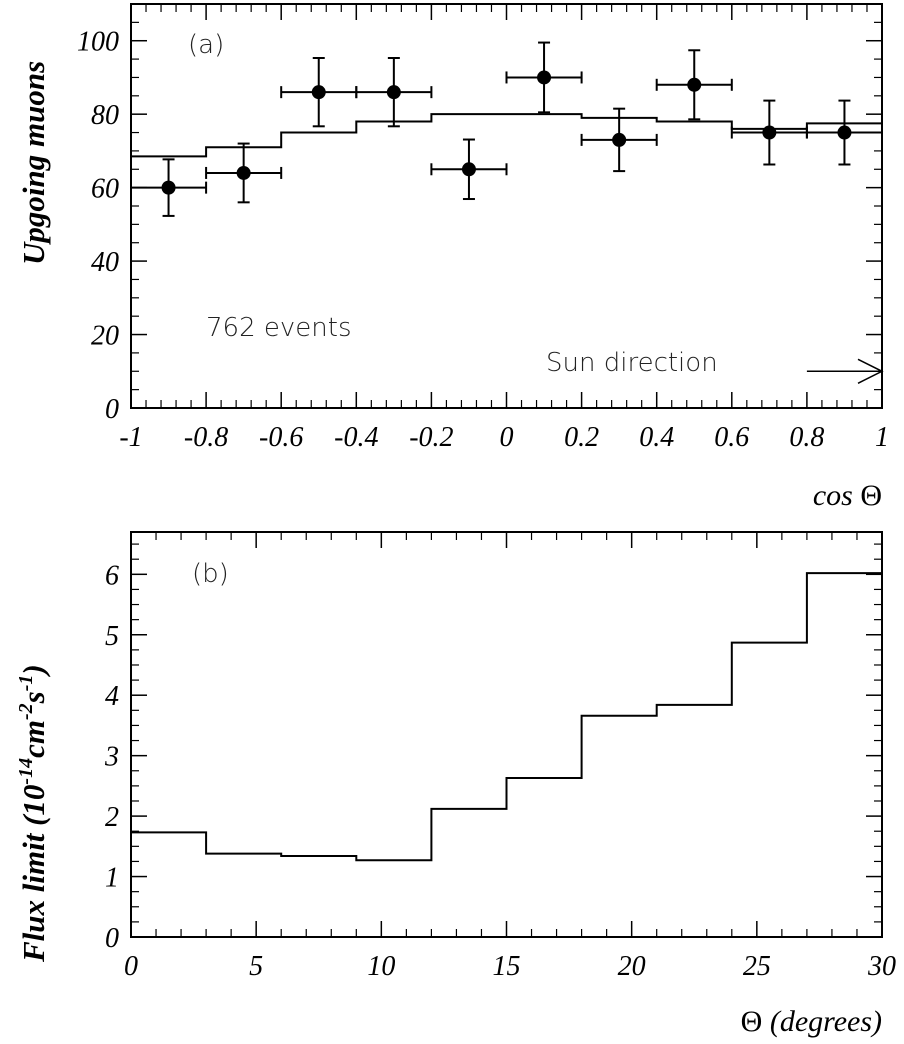  What do you see at coordinates (256, 966) in the screenshot?
I see `x-tick-label: 5` at bounding box center [256, 966].